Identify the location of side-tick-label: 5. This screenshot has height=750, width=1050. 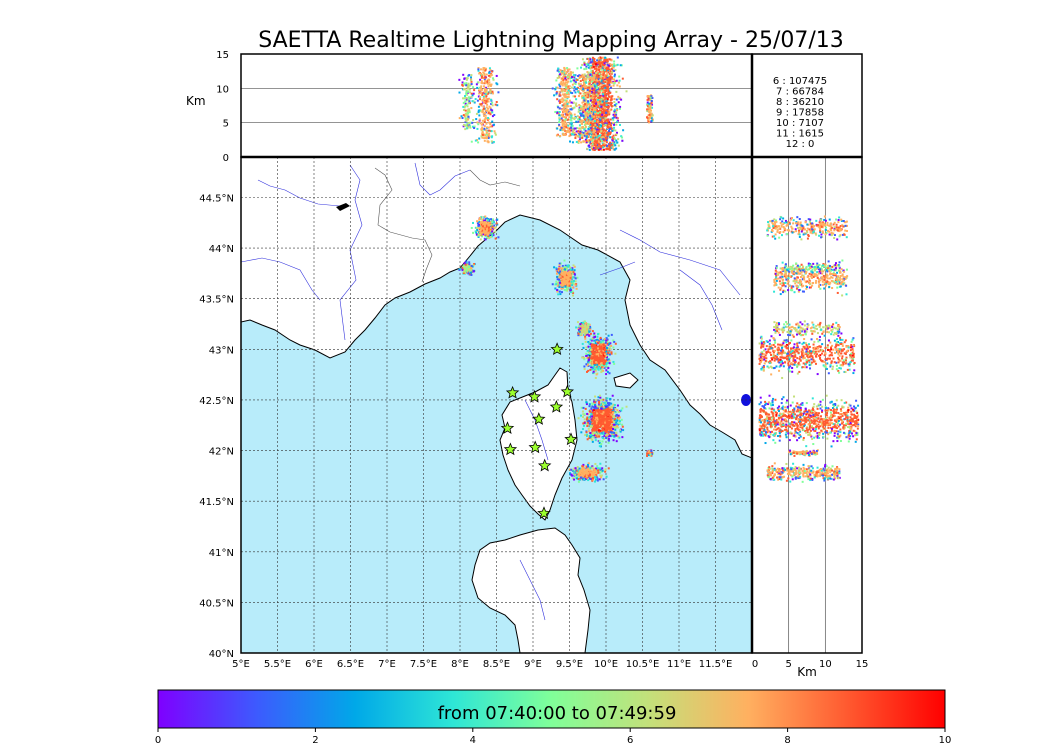
(788, 664).